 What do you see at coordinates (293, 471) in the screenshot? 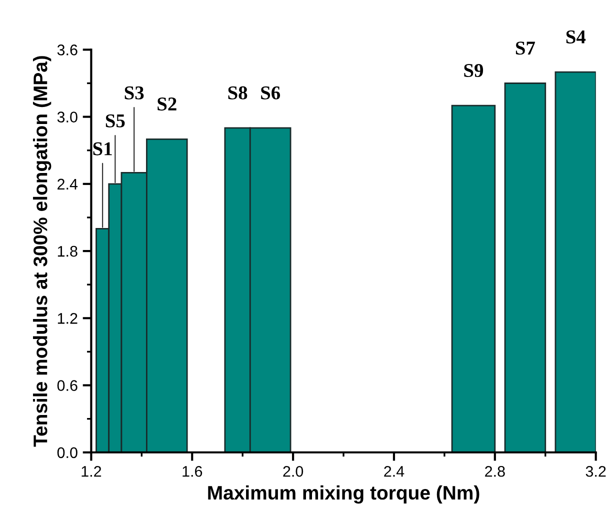
I see `x-tick-label: 2.0` at bounding box center [293, 471].